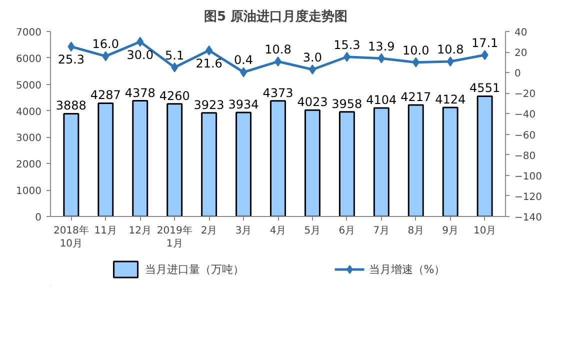 This screenshot has width=574, height=349. I want to click on x-tick-label: 5月, so click(312, 231).